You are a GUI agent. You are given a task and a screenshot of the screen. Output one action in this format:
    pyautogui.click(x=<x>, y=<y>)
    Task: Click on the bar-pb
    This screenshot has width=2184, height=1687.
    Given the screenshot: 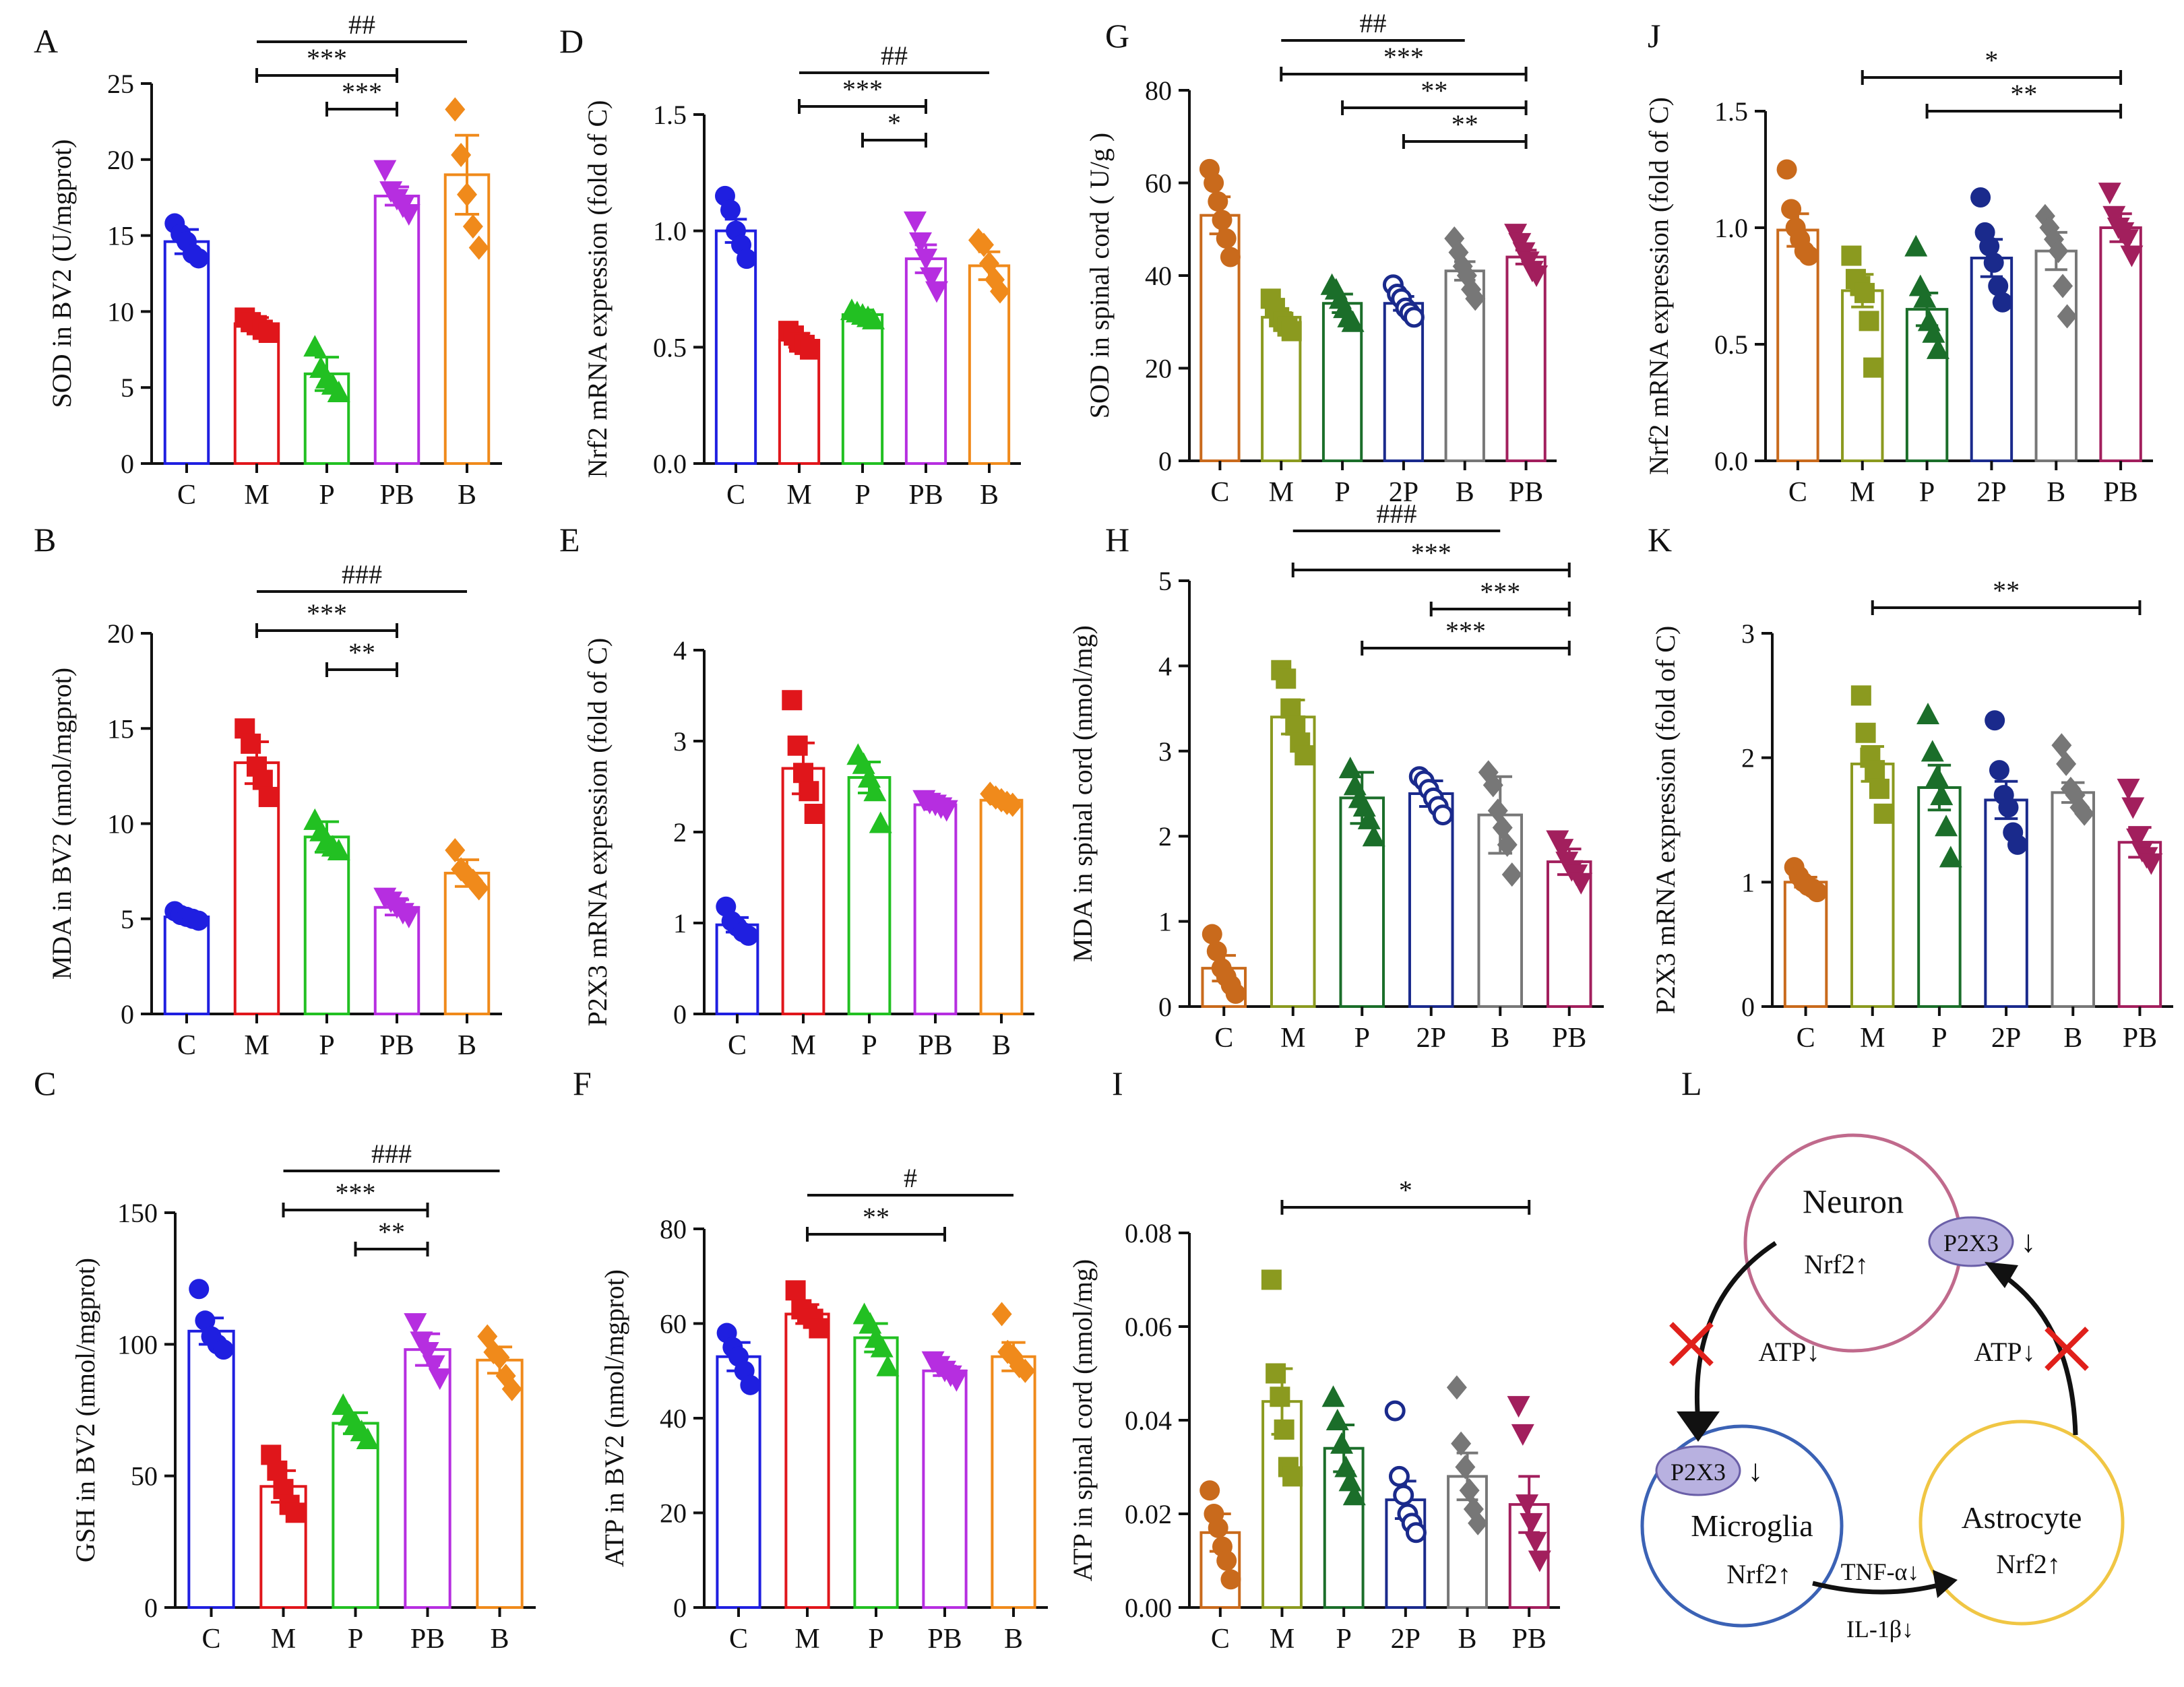 What is the action you would take?
    pyautogui.click(x=1526, y=358)
    